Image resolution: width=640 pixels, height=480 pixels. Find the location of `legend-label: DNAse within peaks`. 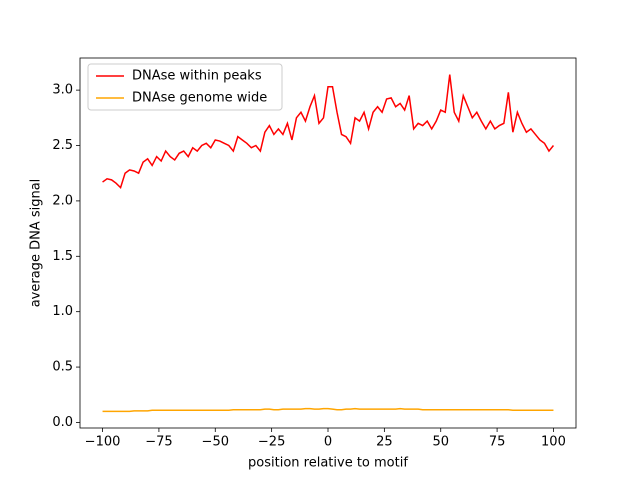

legend-label: DNAse within peaks is located at coordinates (197, 76).